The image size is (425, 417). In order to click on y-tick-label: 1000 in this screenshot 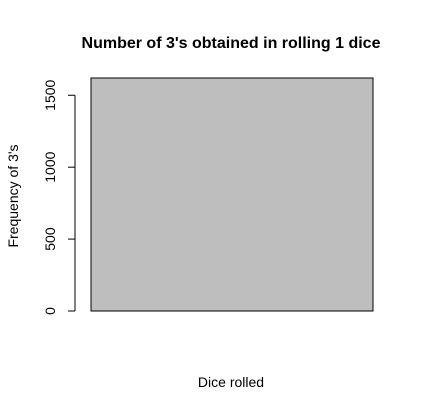, I will do `click(50, 166)`.